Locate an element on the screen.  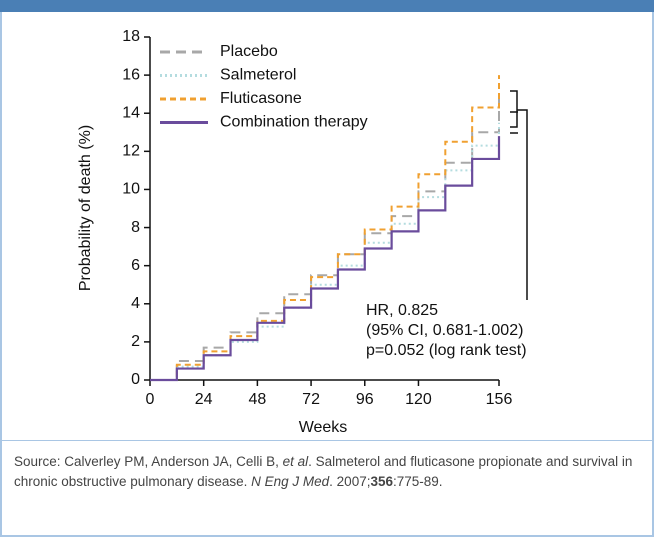
y-axis-label: Probability of death (%) is located at coordinates (85, 208).